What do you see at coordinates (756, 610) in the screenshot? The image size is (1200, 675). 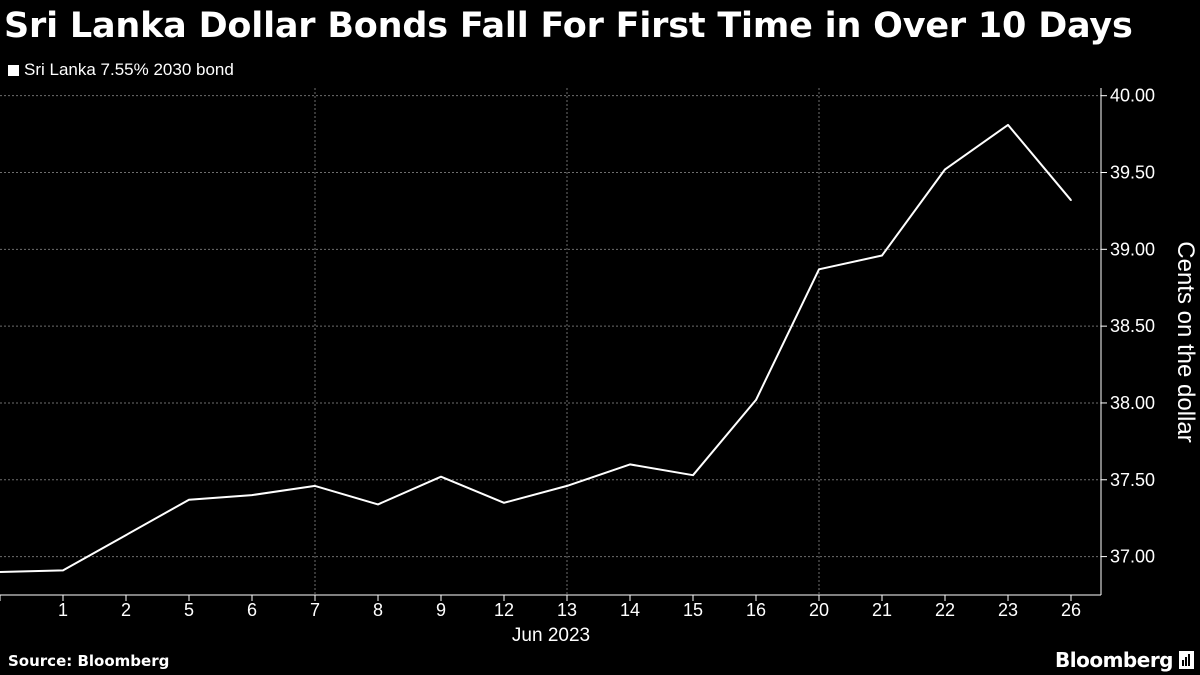 I see `x-tick-label: 16` at bounding box center [756, 610].